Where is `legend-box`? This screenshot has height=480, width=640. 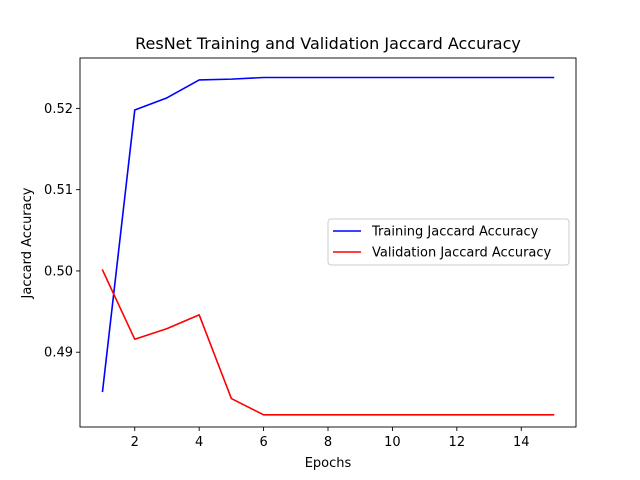 legend-box is located at coordinates (448, 242).